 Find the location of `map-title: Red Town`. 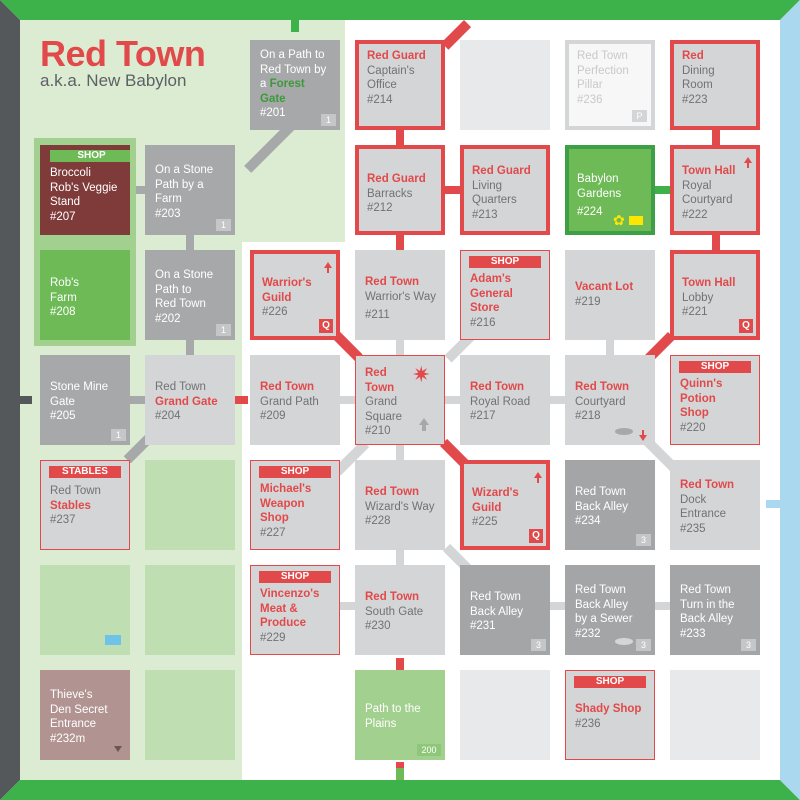

map-title: Red Town is located at coordinates (123, 53).